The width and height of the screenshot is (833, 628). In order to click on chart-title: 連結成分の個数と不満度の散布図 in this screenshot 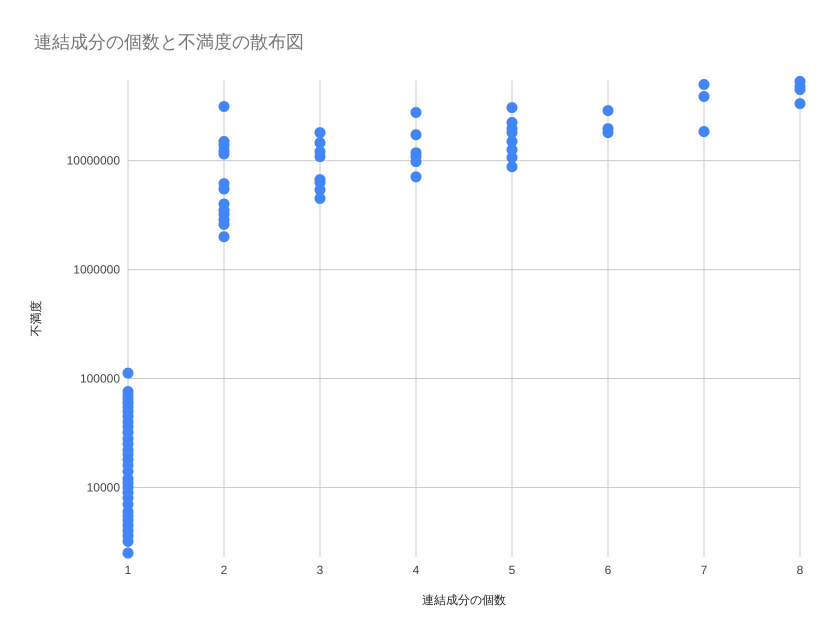, I will do `click(169, 42)`.